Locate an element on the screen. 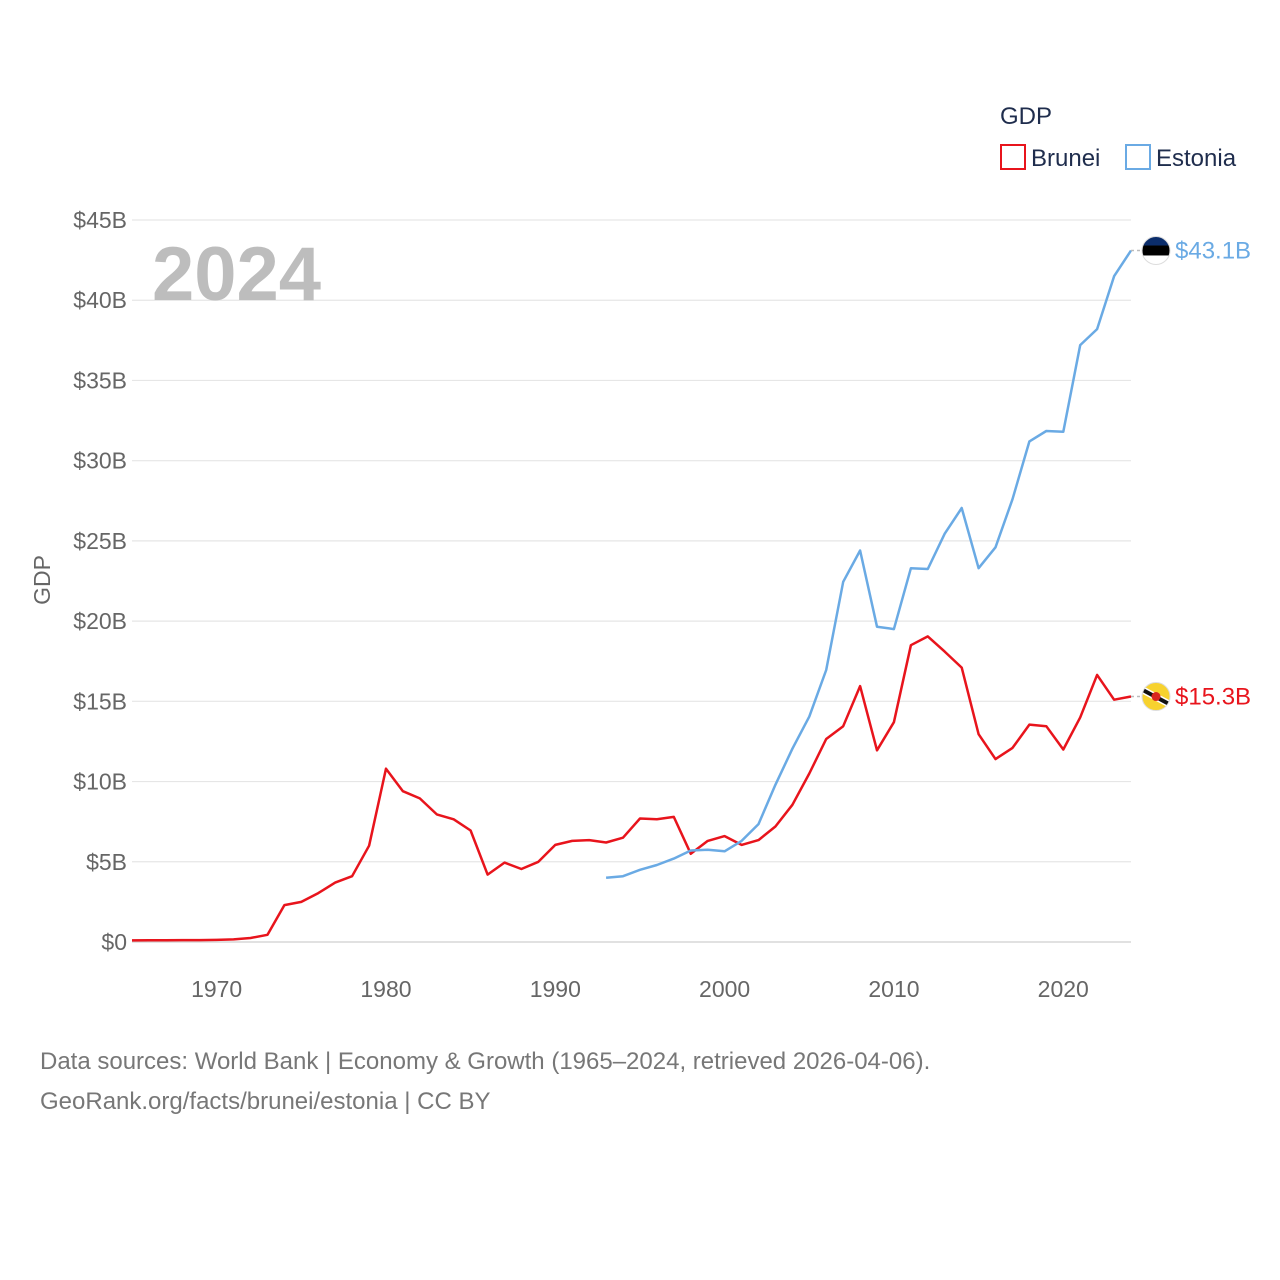  x-tick-label: 1980 is located at coordinates (385, 989).